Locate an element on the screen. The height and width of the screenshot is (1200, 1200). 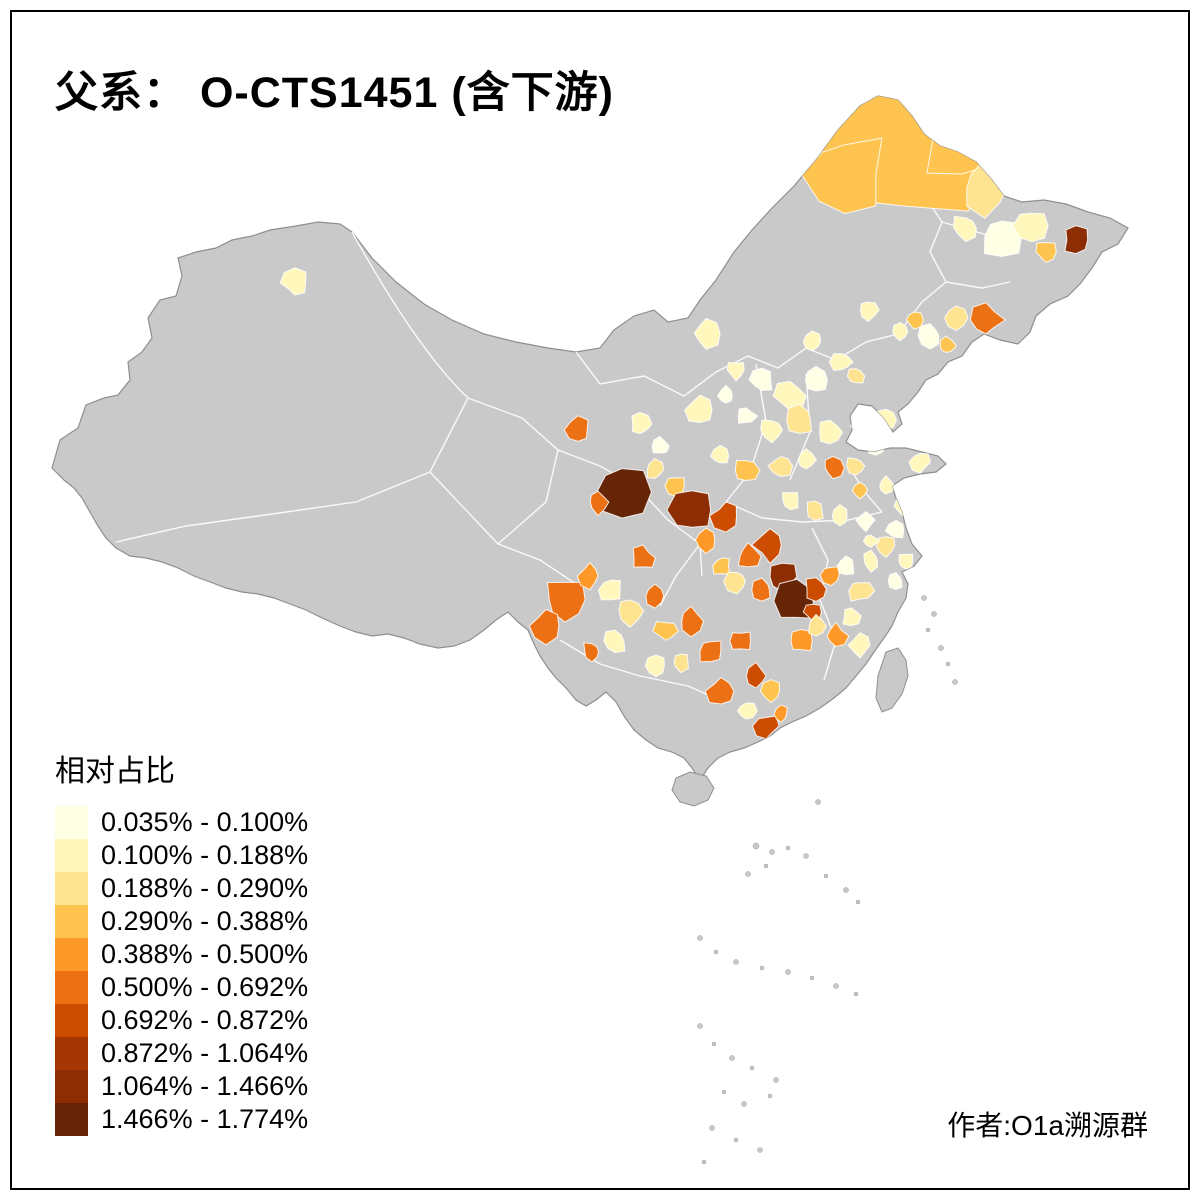
legend-label: 1.466% - 1.774% is located at coordinates (205, 1119).